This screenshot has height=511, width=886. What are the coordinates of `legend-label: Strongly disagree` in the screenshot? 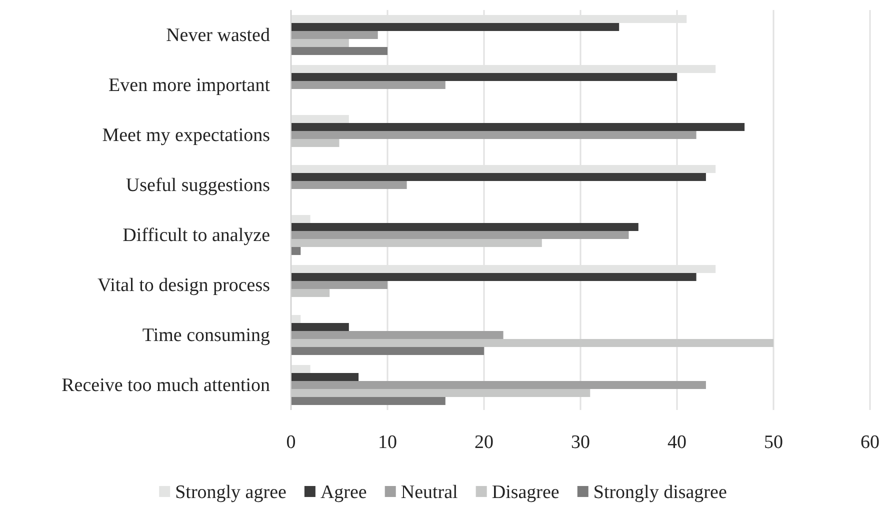 It's located at (660, 492).